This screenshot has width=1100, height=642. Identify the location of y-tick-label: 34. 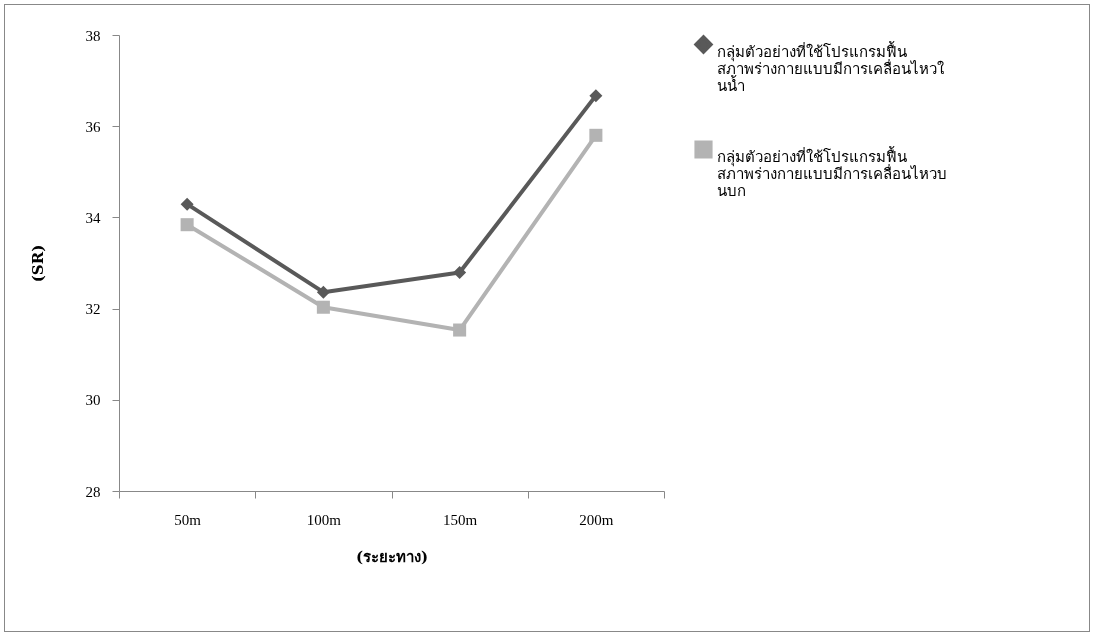
(93, 217).